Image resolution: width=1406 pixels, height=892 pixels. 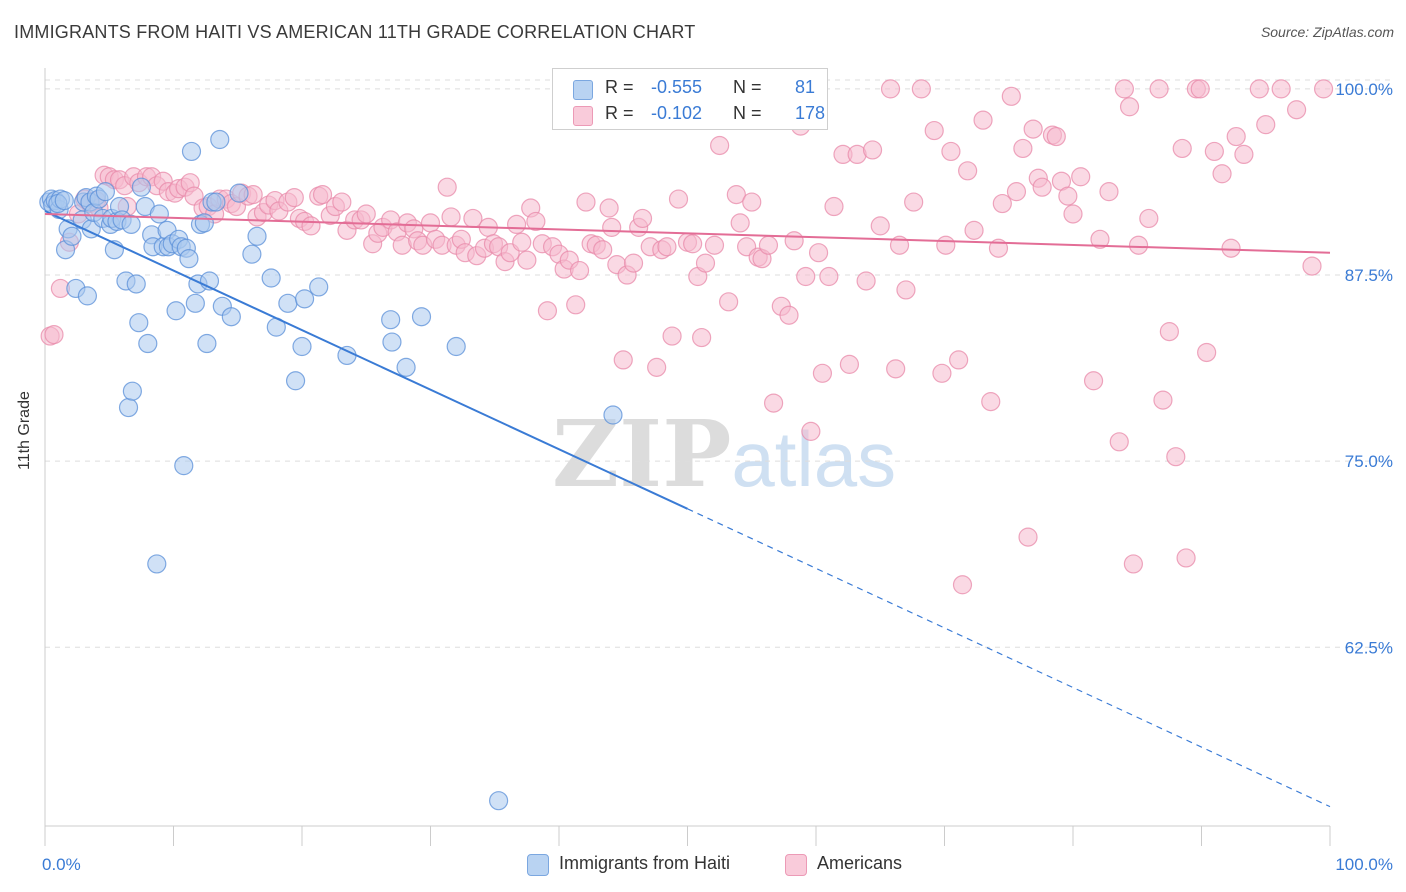 What do you see at coordinates (860, 863) in the screenshot?
I see `legend-label: Americans` at bounding box center [860, 863].